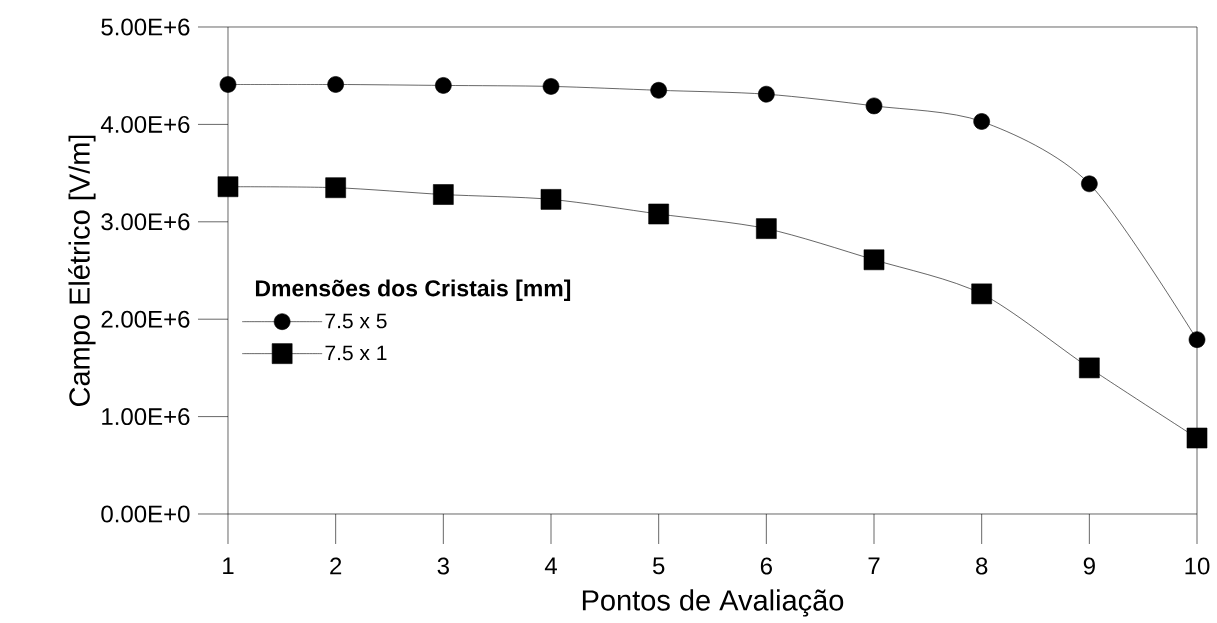  Describe the element at coordinates (550, 566) in the screenshot. I see `x-tick-label: 4` at that location.